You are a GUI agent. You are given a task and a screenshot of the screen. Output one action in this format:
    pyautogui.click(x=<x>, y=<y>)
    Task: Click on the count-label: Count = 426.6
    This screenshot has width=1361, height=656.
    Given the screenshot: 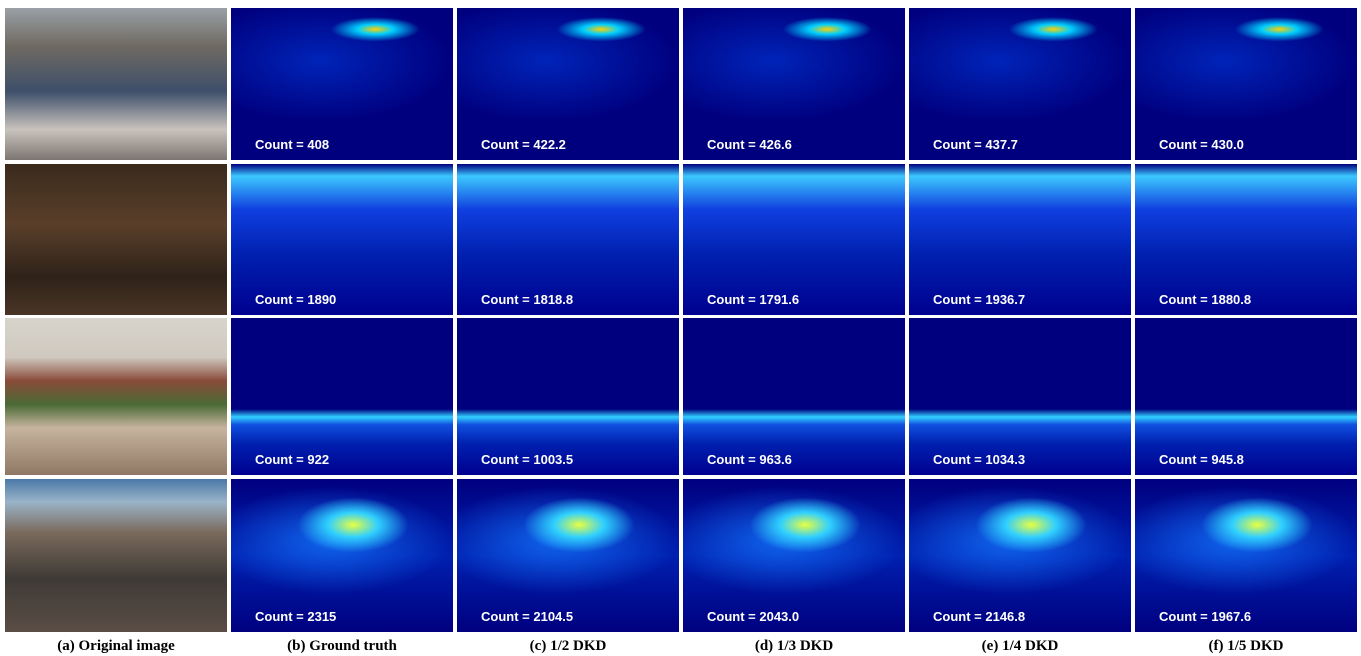 What is the action you would take?
    pyautogui.click(x=749, y=144)
    